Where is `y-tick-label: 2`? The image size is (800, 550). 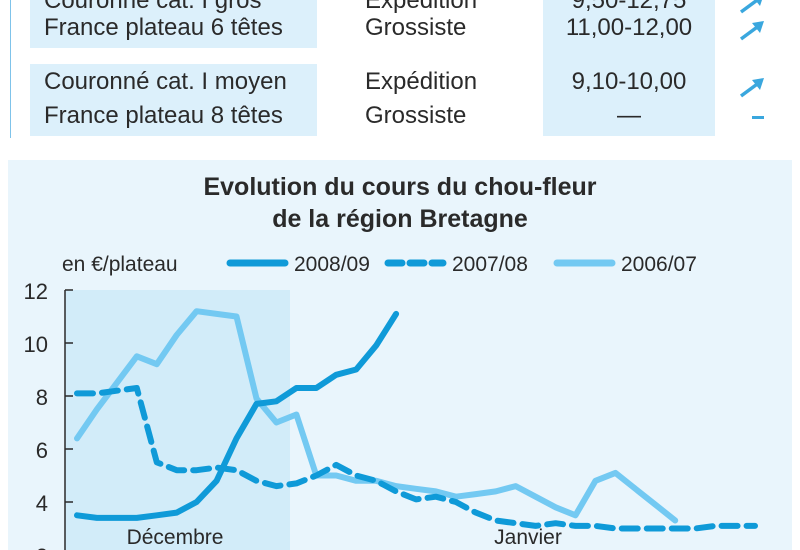 y-tick-label: 2 is located at coordinates (42, 547).